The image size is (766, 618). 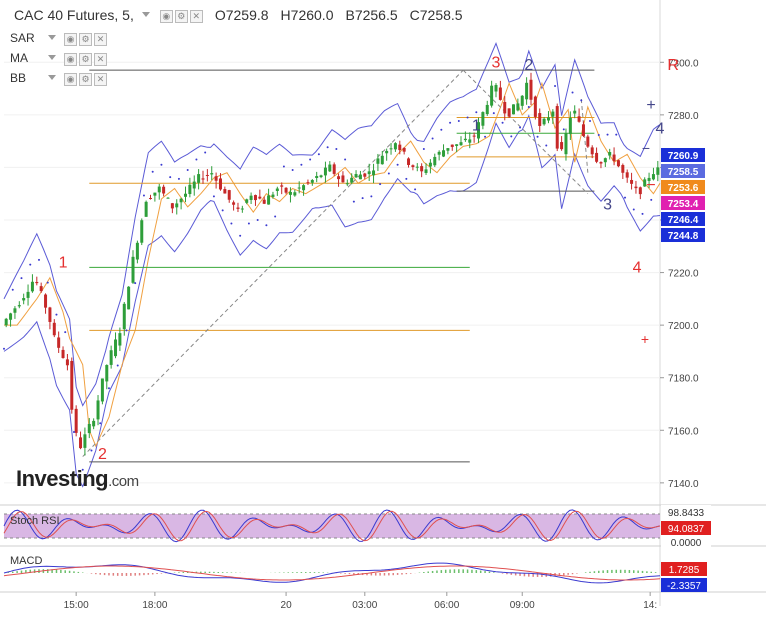 What do you see at coordinates (686, 513) in the screenshot?
I see `price-label: 98.8433` at bounding box center [686, 513].